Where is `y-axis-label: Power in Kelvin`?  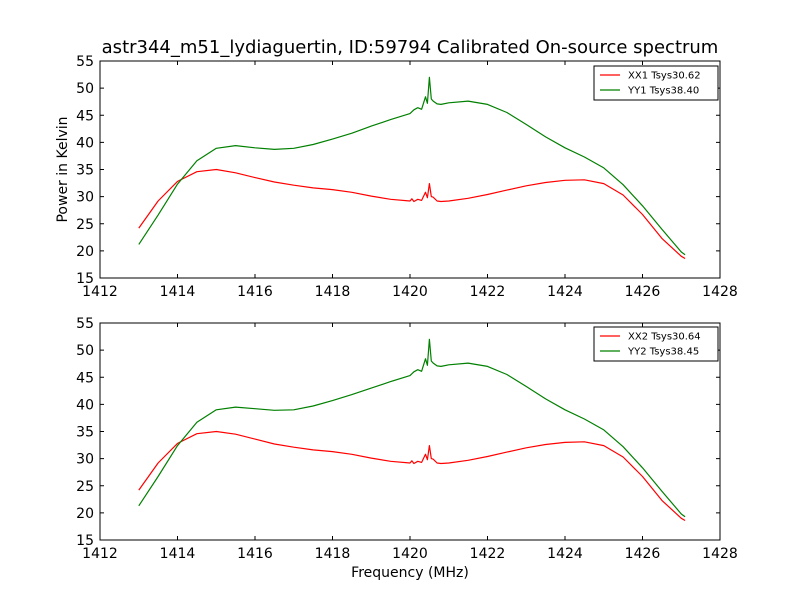 y-axis-label: Power in Kelvin is located at coordinates (63, 169).